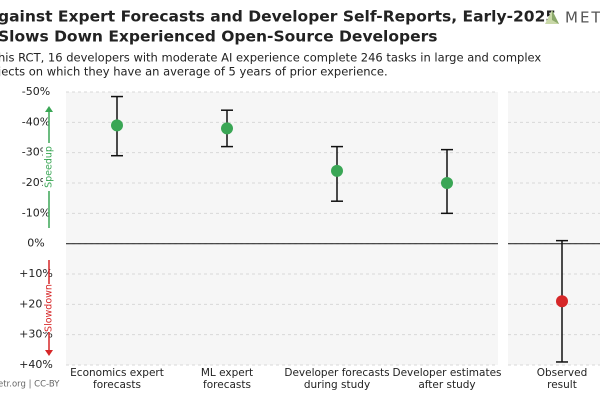 The width and height of the screenshot is (600, 400). Describe the element at coordinates (227, 373) in the screenshot. I see `x-tick-label: ML expert` at that location.